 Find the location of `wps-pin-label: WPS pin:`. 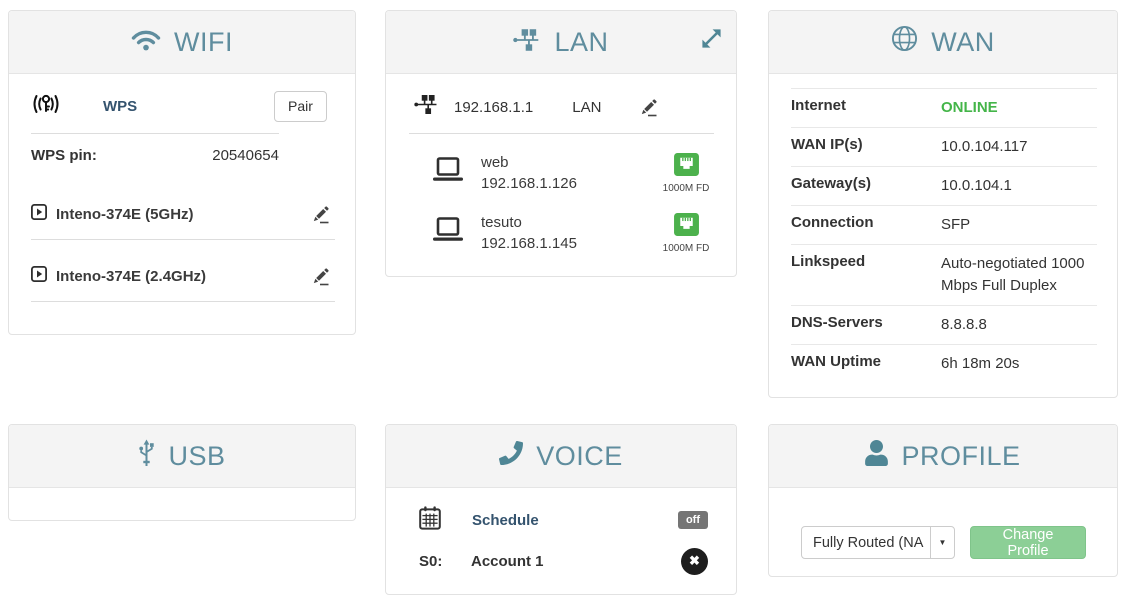

wps-pin-label: WPS pin: is located at coordinates (64, 155).